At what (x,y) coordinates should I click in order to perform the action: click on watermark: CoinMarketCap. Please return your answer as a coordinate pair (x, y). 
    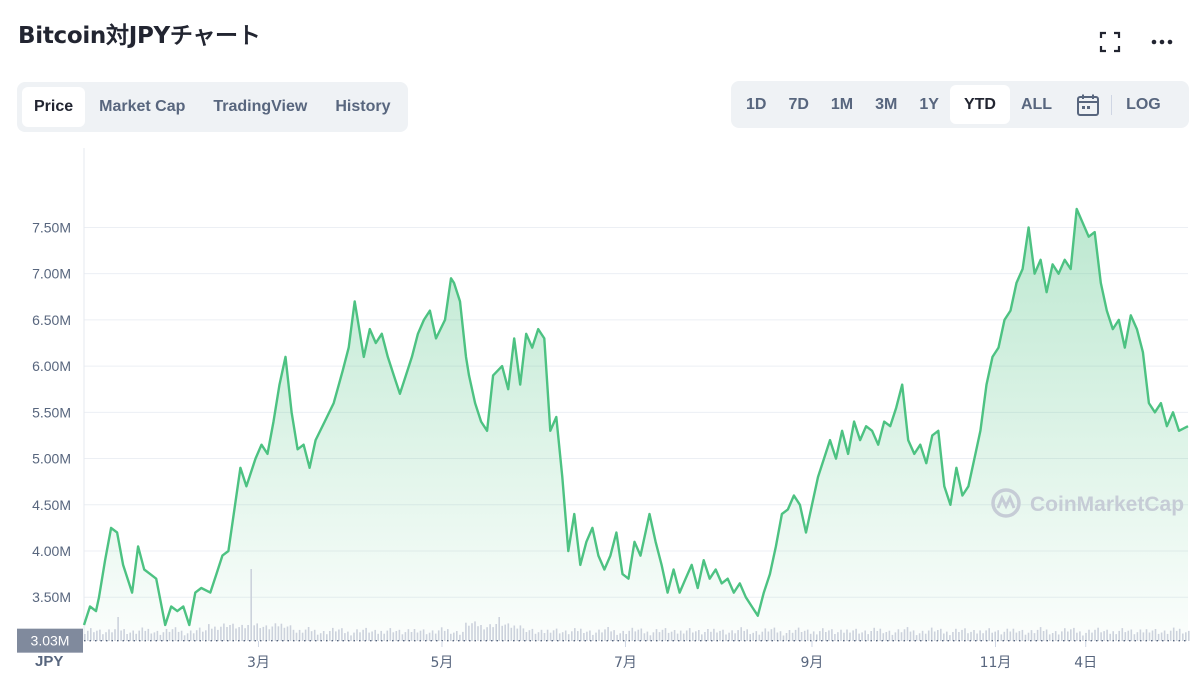
    Looking at the image, I should click on (1087, 503).